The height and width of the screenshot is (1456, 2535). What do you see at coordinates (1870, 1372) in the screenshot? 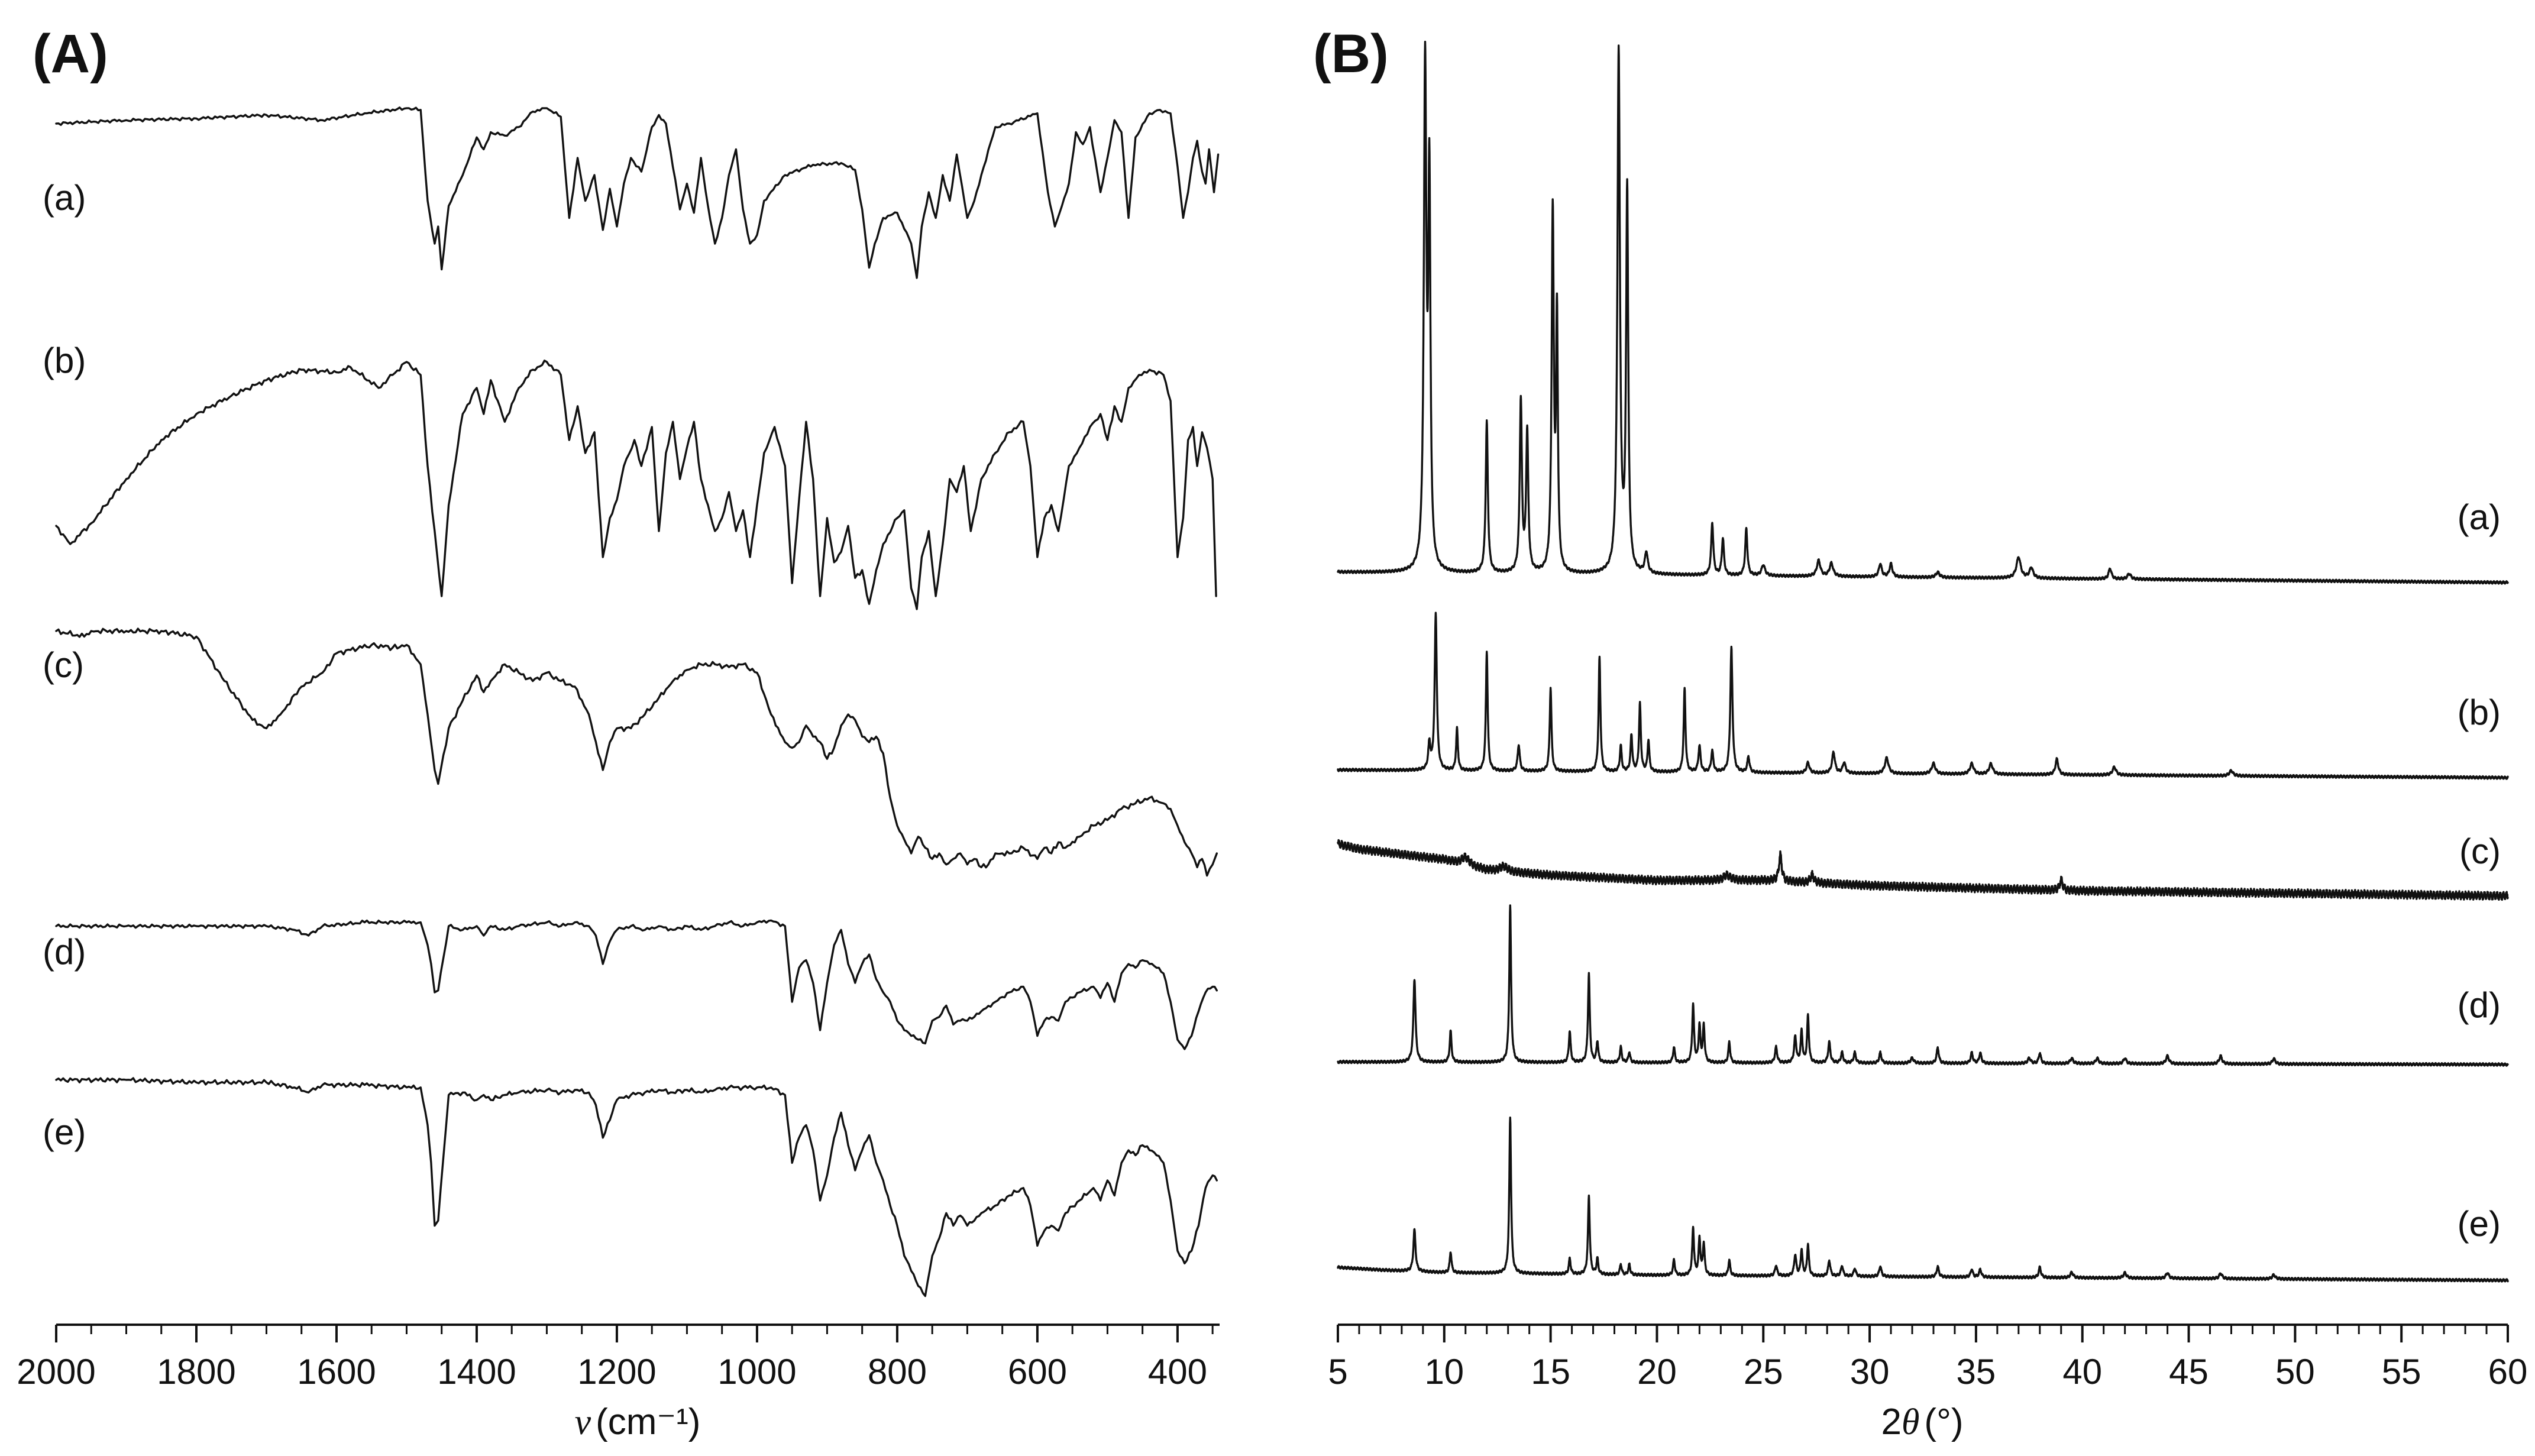
I see `xrd-x-tick-label-30: 30` at bounding box center [1870, 1372].